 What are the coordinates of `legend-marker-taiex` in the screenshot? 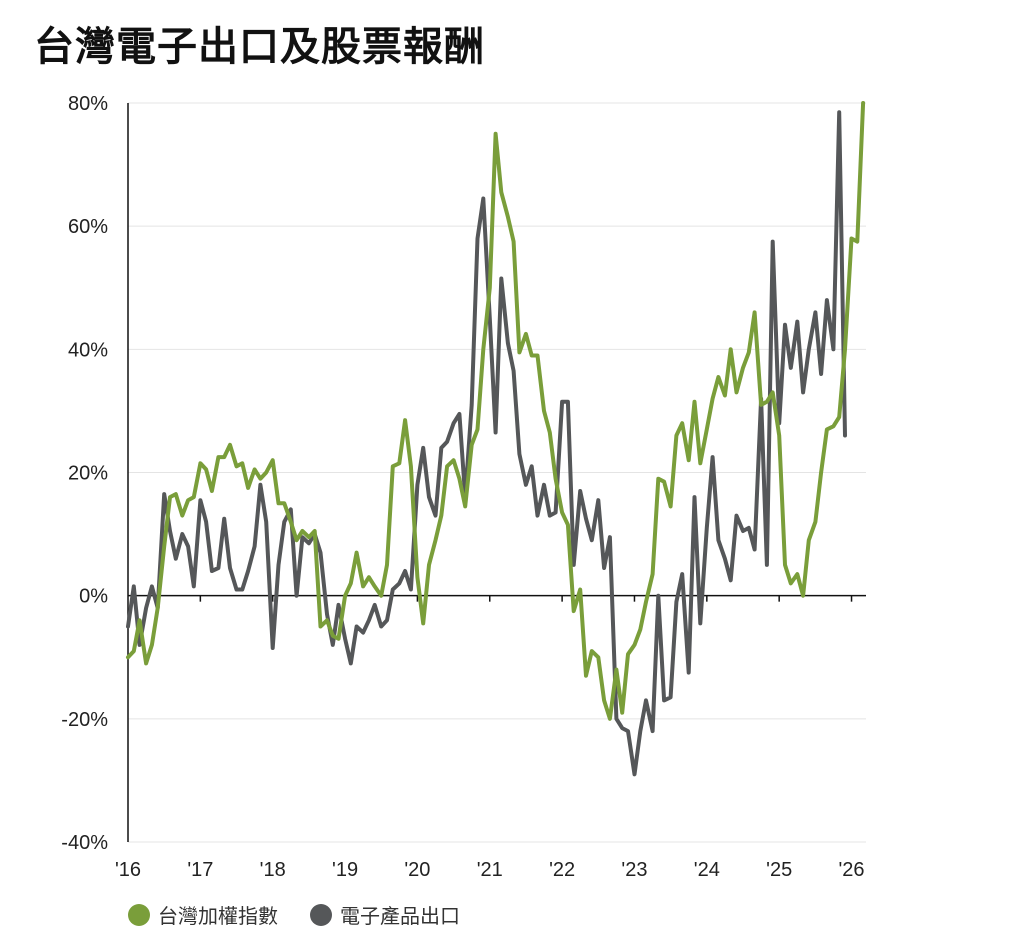 It's located at (139, 914).